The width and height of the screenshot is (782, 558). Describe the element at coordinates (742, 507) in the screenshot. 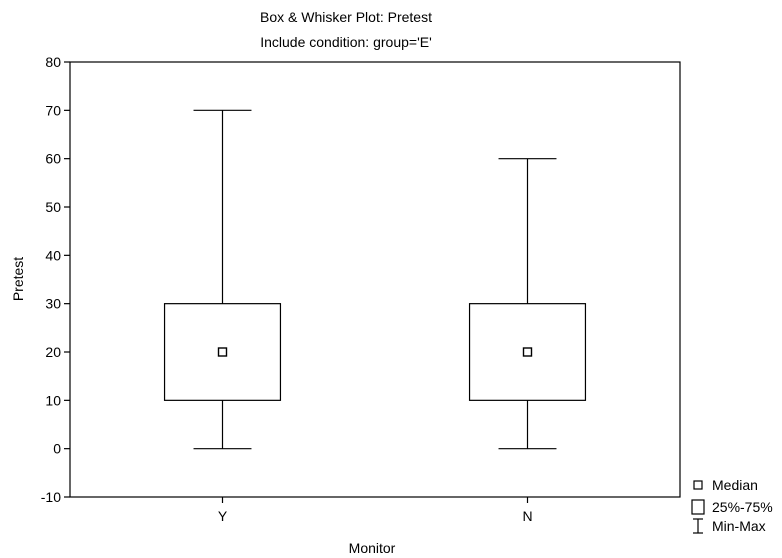

I see `legend-box-label: 25%-75%` at that location.